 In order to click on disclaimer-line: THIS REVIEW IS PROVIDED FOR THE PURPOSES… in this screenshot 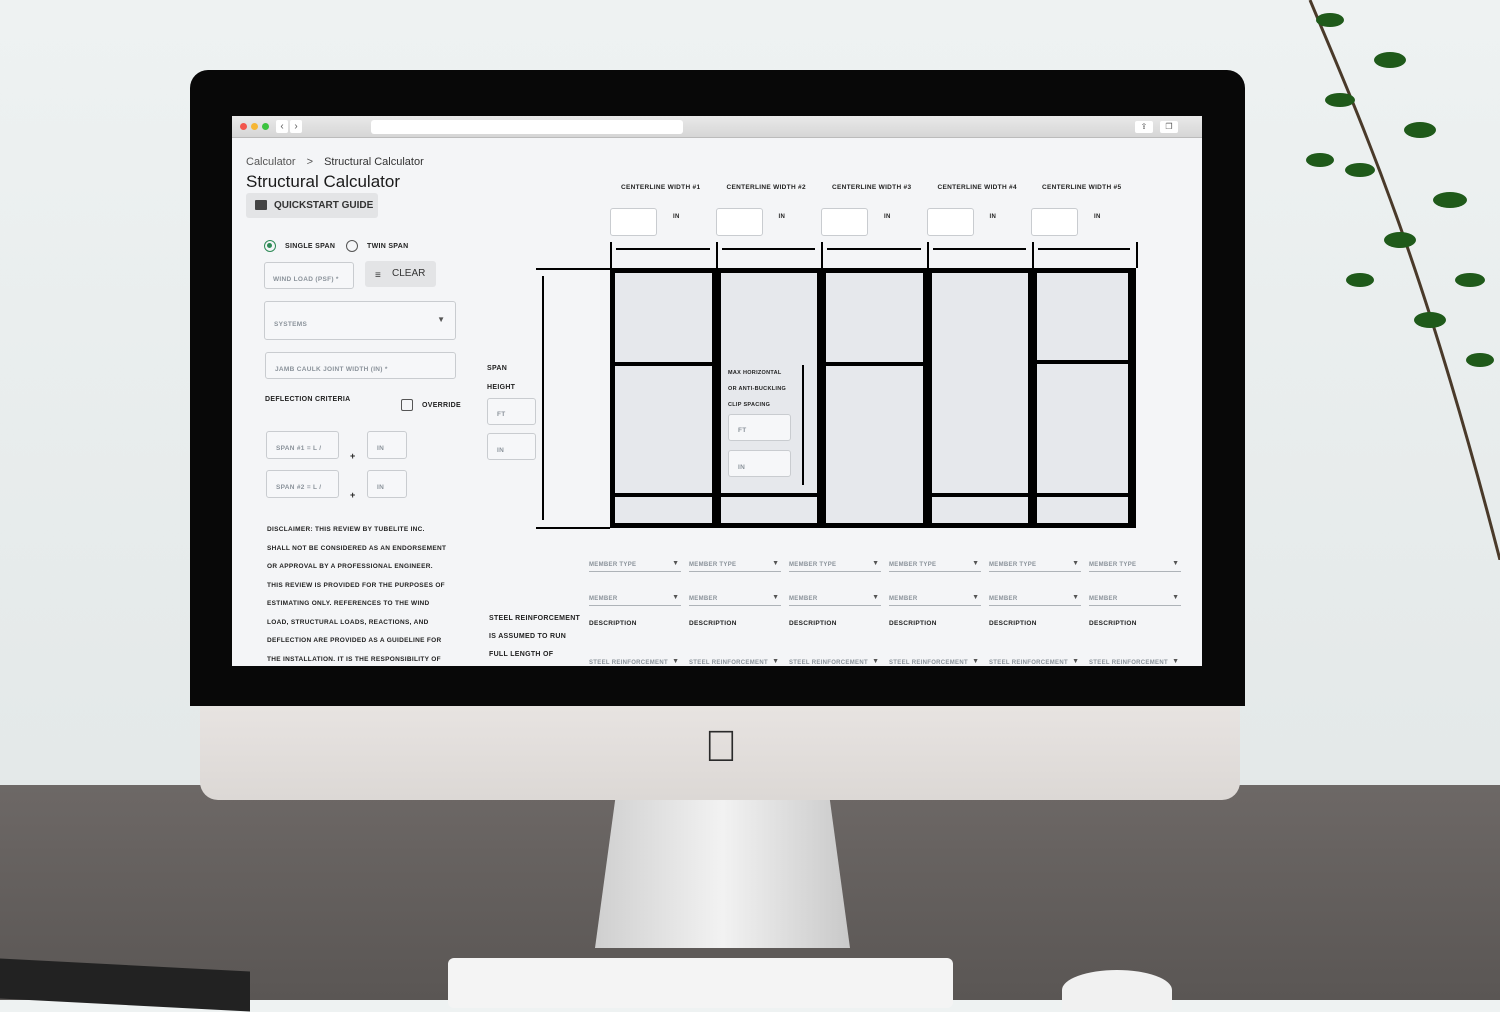, I will do `click(356, 585)`.